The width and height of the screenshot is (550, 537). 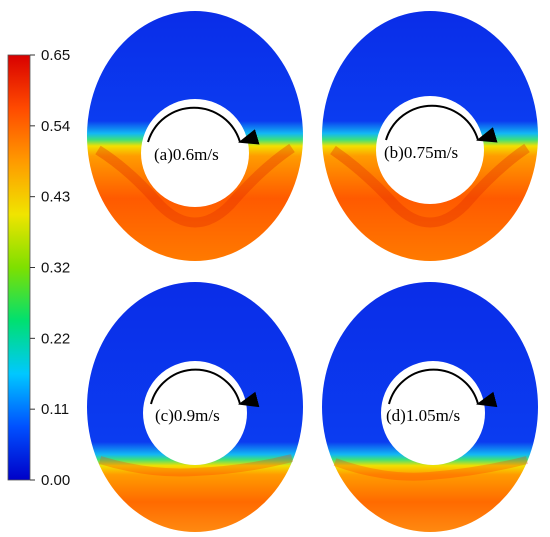 I want to click on colorbar-tick-label: 0.32, so click(x=55, y=268).